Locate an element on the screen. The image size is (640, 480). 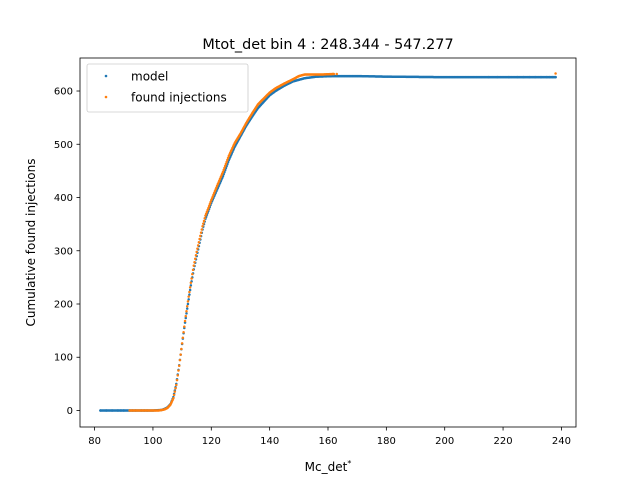
y-tick-label: 300 is located at coordinates (63, 251).